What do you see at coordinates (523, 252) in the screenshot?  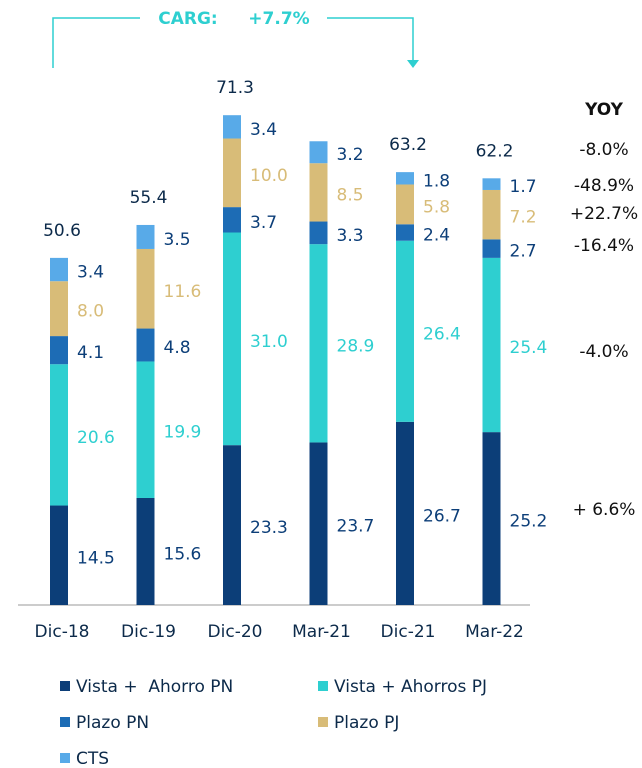 I see `value-label: 2.7` at bounding box center [523, 252].